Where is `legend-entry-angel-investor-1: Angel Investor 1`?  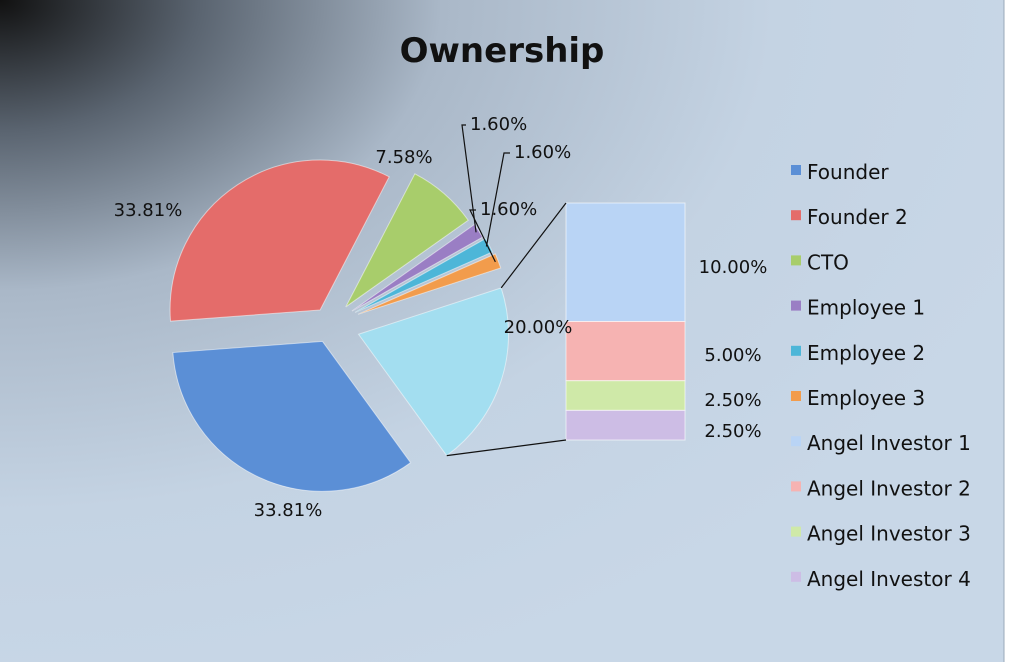
legend-entry-angel-investor-1: Angel Investor 1 is located at coordinates (881, 443).